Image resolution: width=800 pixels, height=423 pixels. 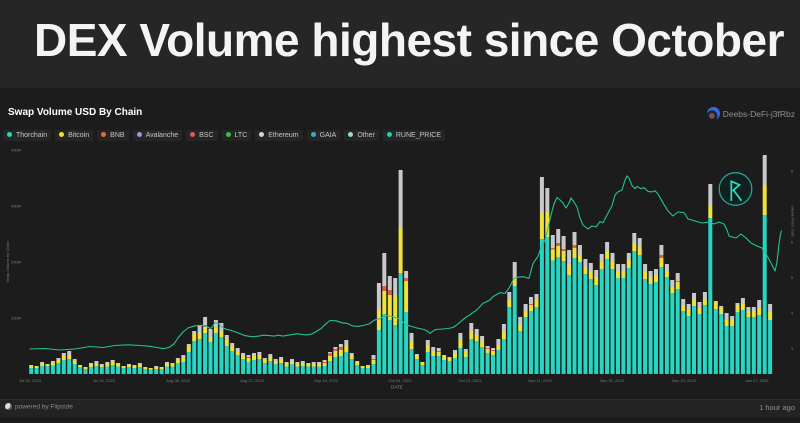 What do you see at coordinates (30, 380) in the screenshot?
I see `svg-text: Jul 02, 2023` at bounding box center [30, 380].